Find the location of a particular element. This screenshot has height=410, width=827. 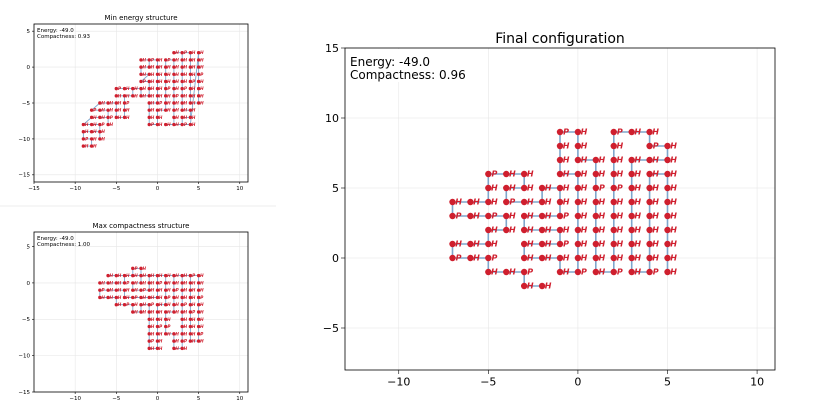

grid-lines is located at coordinates (140, 103).